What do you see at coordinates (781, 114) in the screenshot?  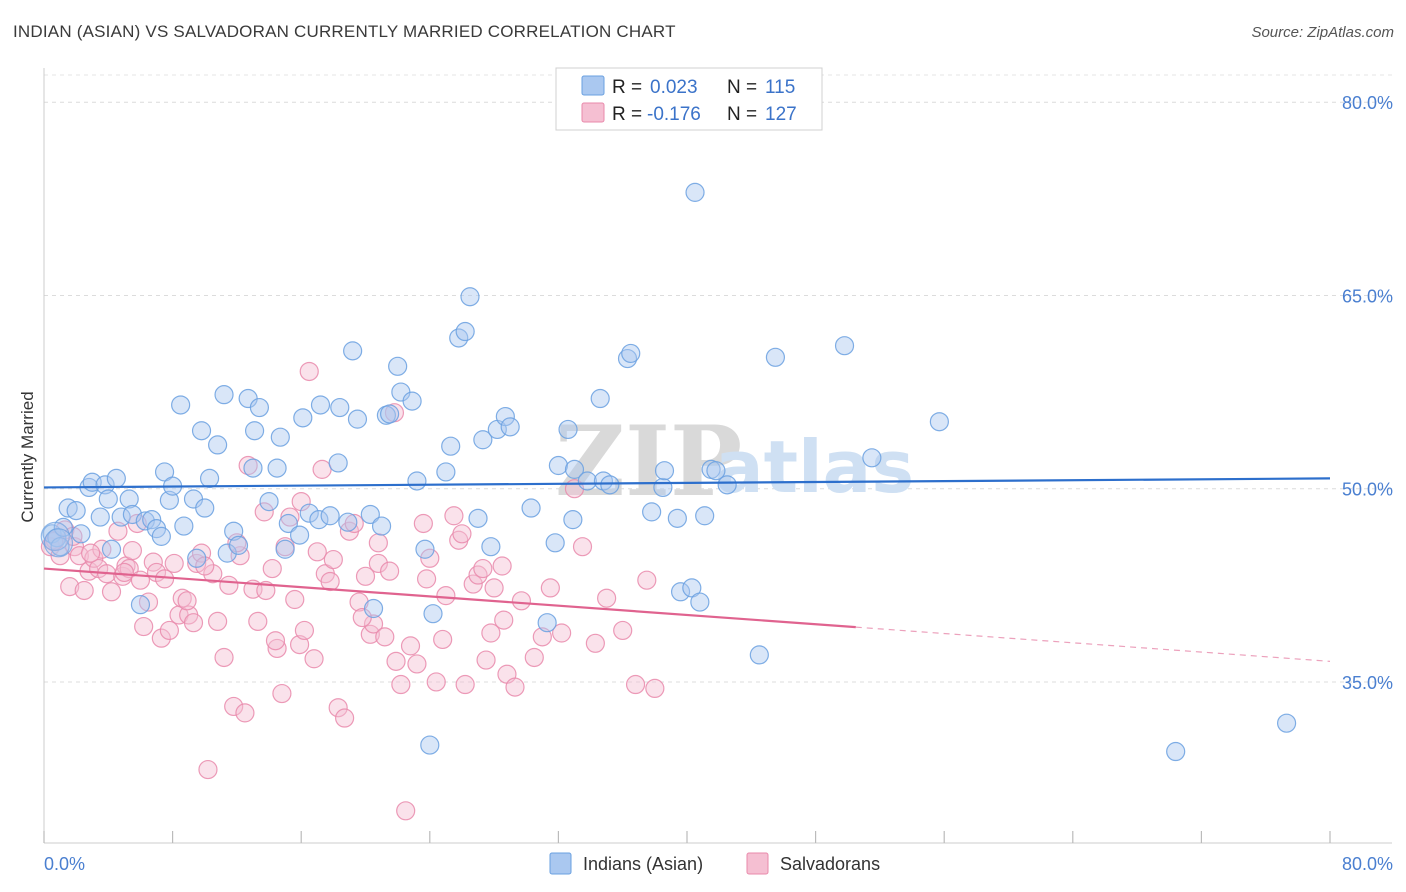 I see `legend-n-value-2: 127` at bounding box center [781, 114].